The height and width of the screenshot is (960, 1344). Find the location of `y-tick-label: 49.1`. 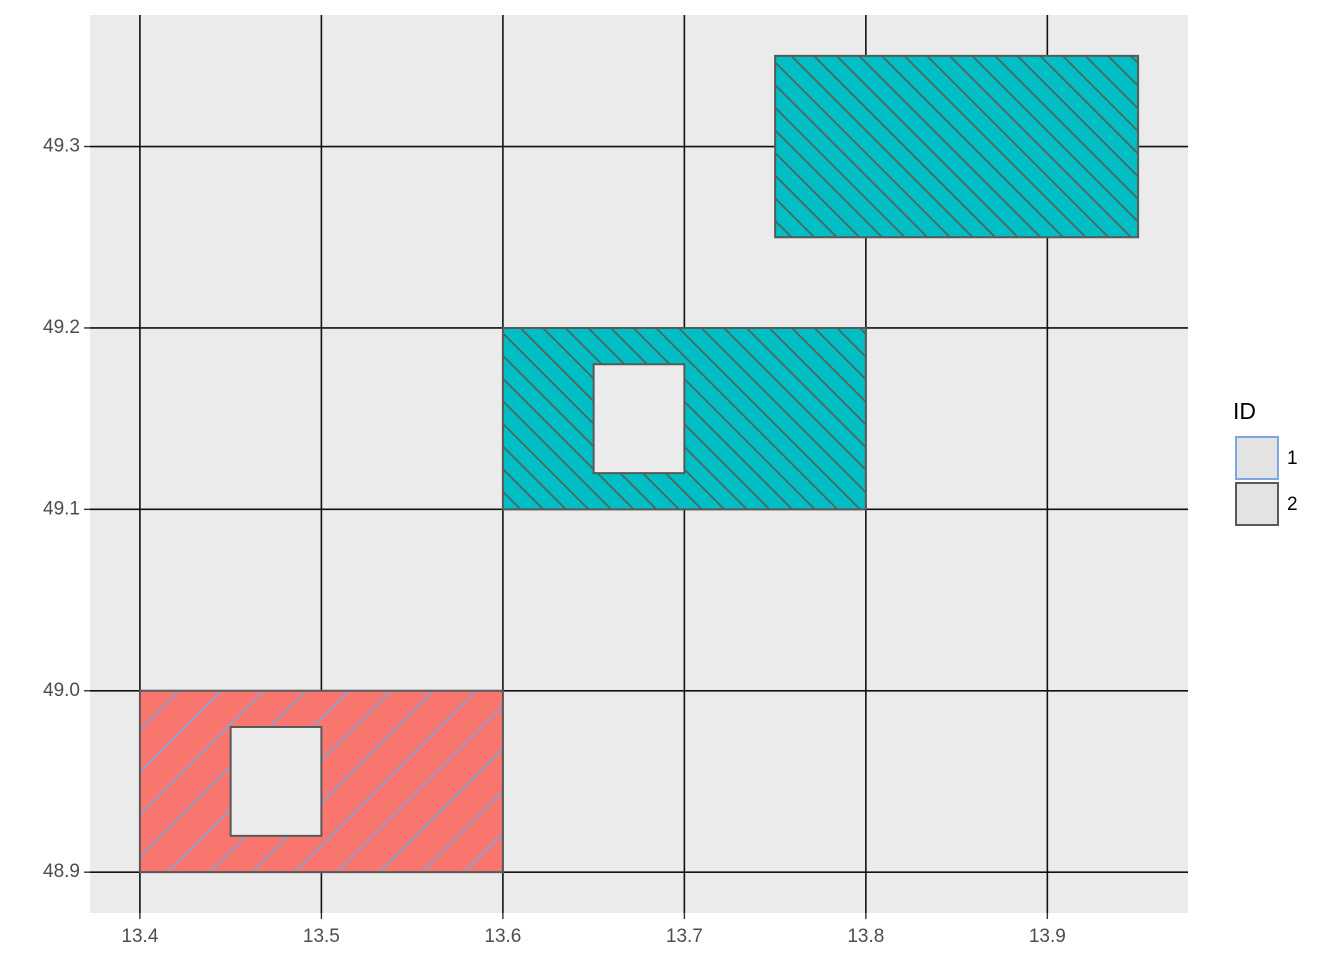

y-tick-label: 49.1 is located at coordinates (61, 508).